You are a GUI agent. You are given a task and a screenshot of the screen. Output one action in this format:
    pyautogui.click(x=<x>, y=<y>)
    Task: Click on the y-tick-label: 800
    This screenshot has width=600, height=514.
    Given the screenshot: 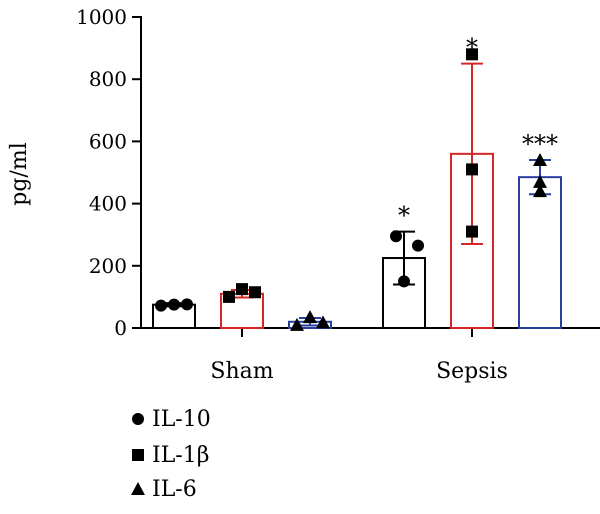 What is the action you would take?
    pyautogui.click(x=108, y=79)
    